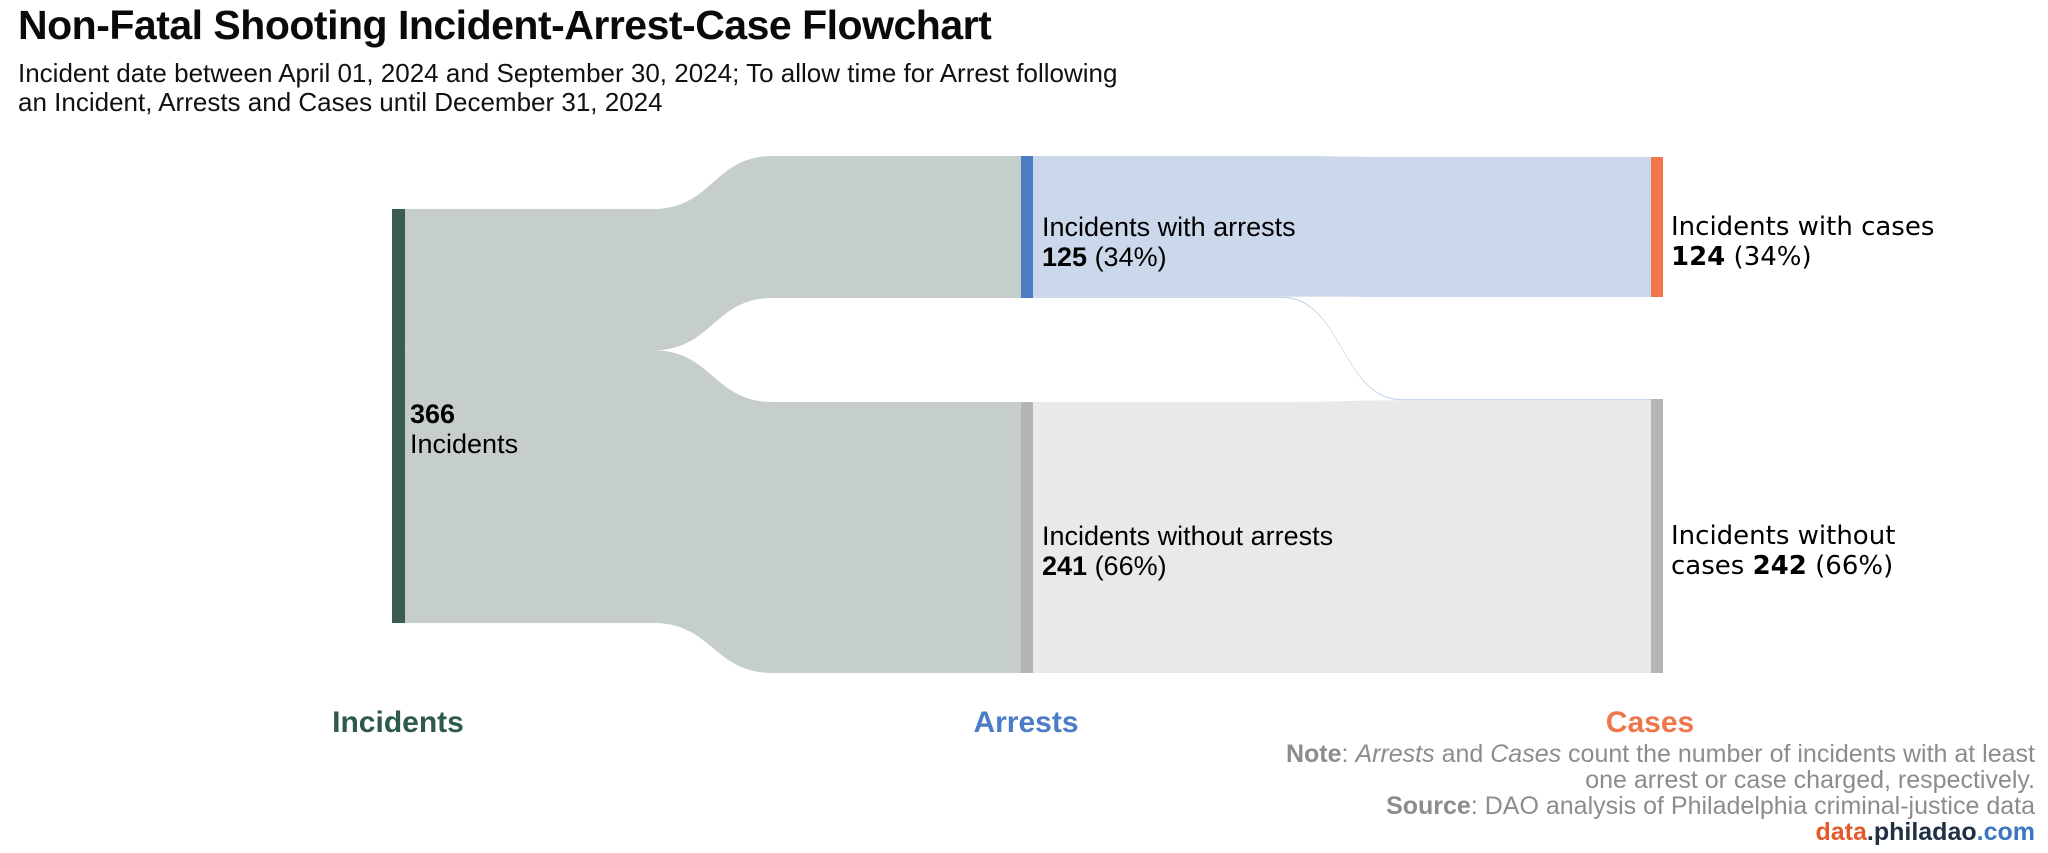 The height and width of the screenshot is (853, 2048). Describe the element at coordinates (433, 414) in the screenshot. I see `incidents-count: 366` at that location.